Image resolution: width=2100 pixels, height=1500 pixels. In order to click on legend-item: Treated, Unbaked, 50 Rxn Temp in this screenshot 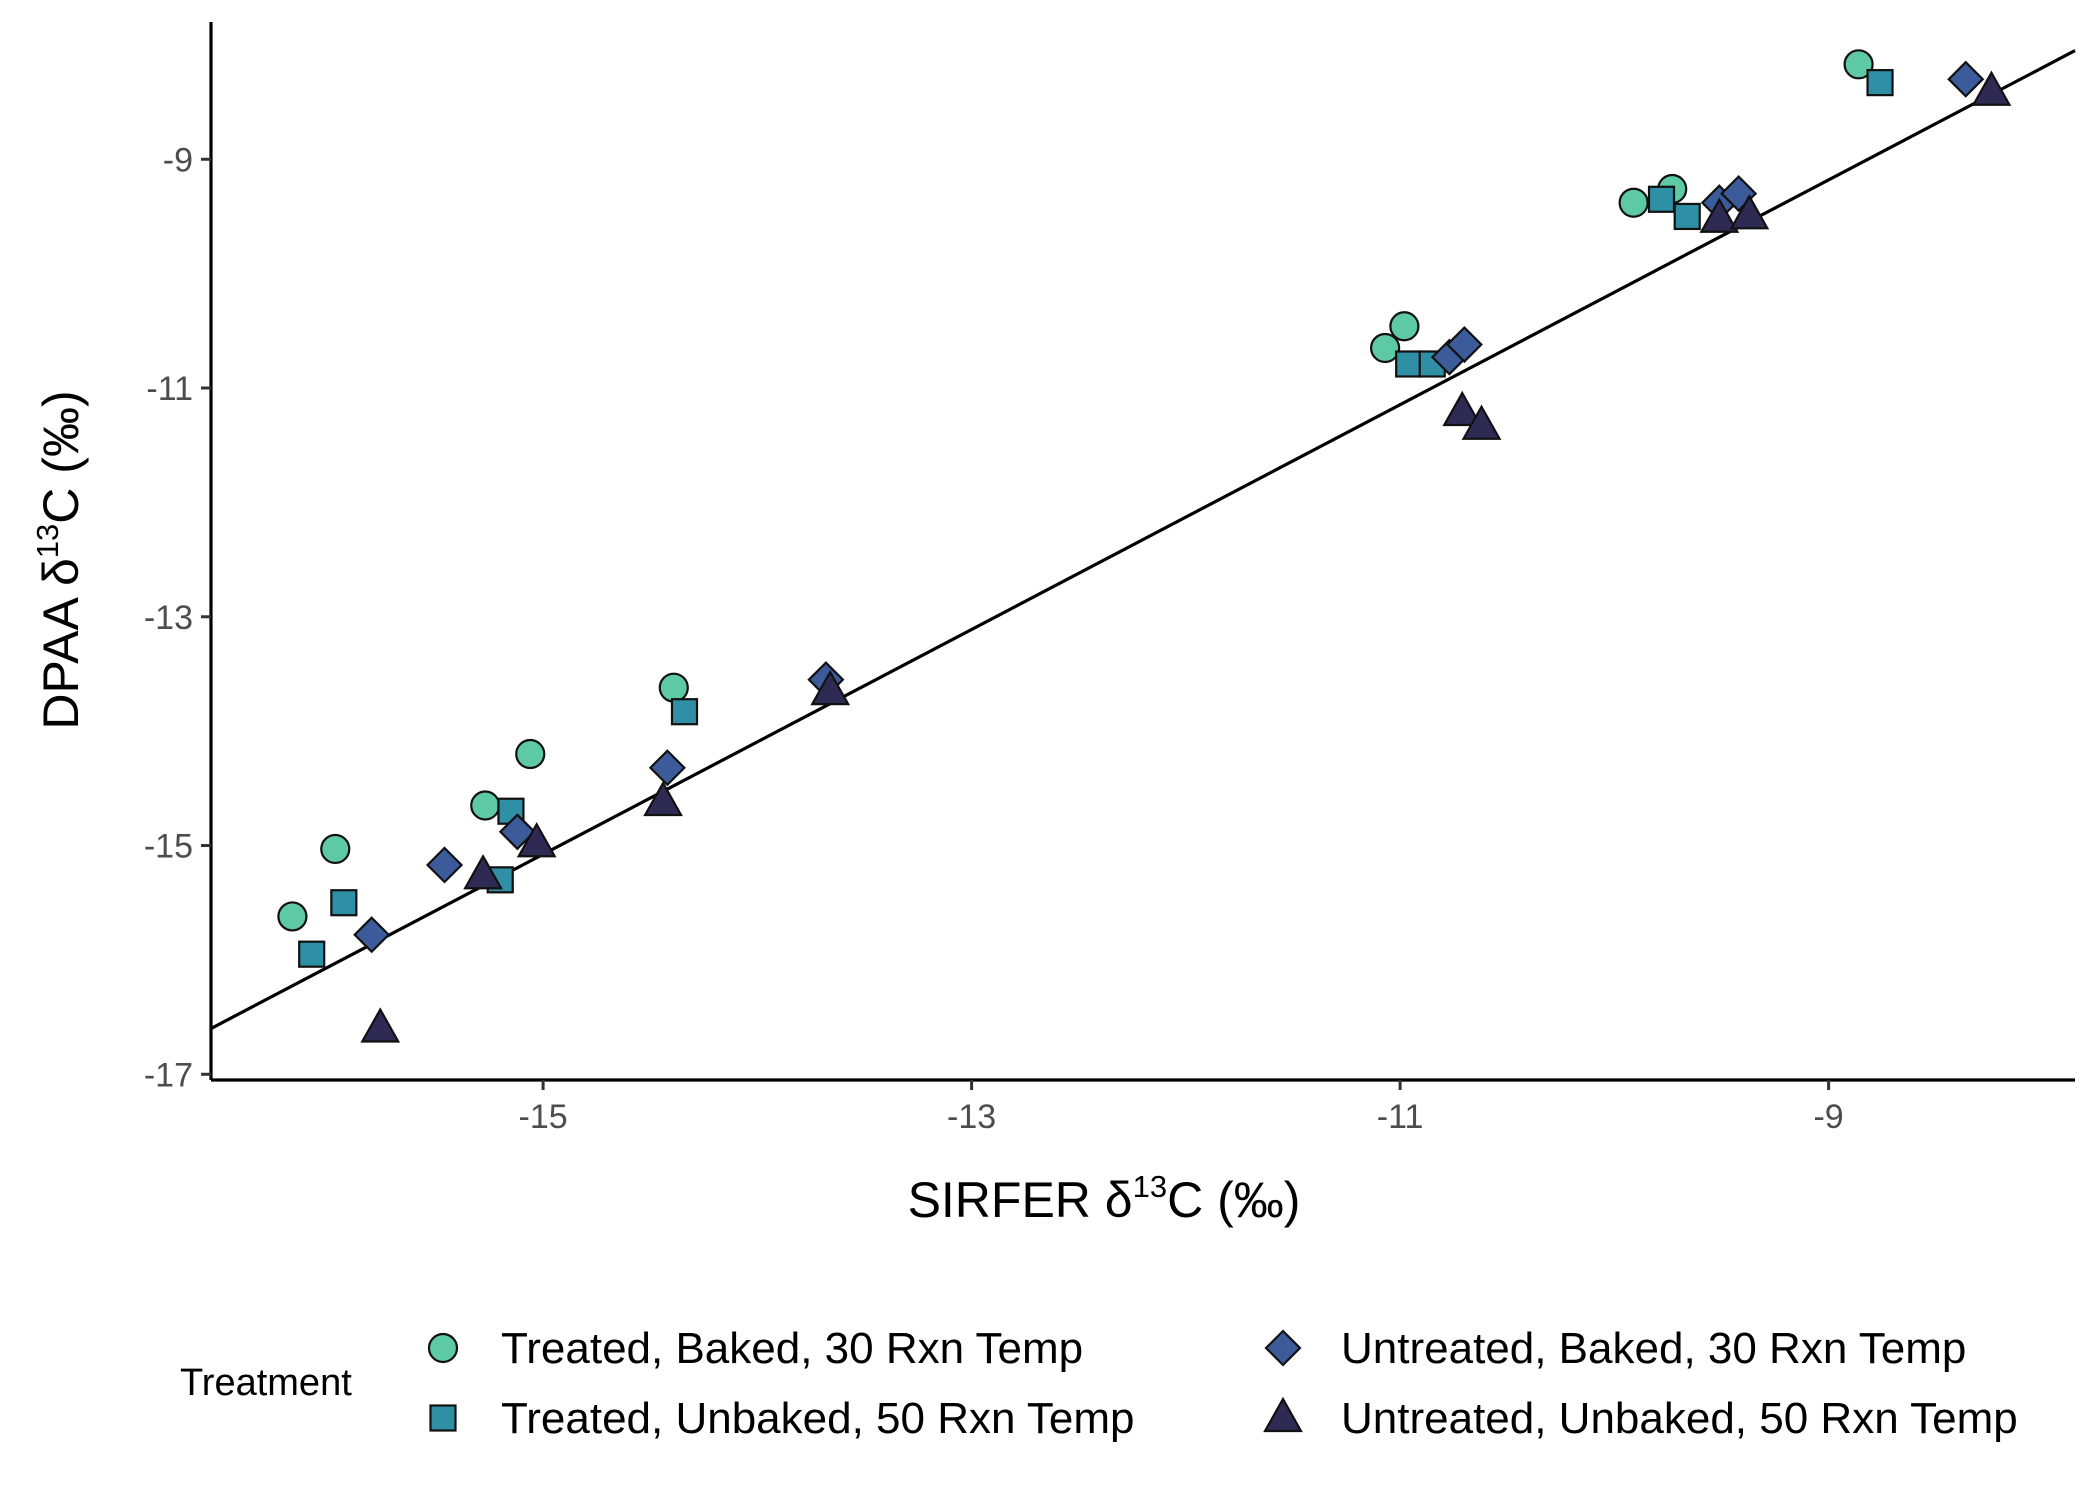, I will do `click(781, 1418)`.